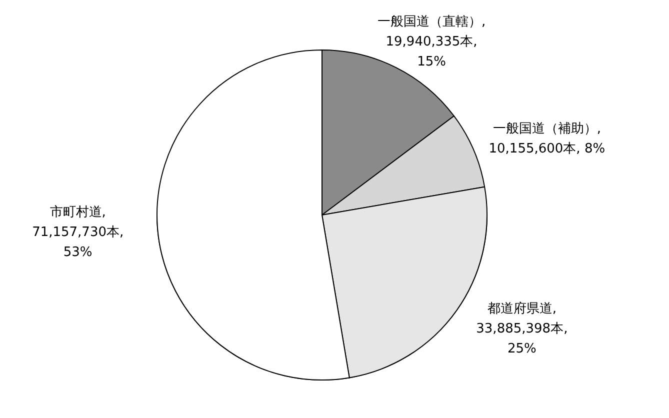 This screenshot has width=669, height=418. I want to click on slice-label: 市町村道, 71,157,730本, 53%, so click(78, 232).